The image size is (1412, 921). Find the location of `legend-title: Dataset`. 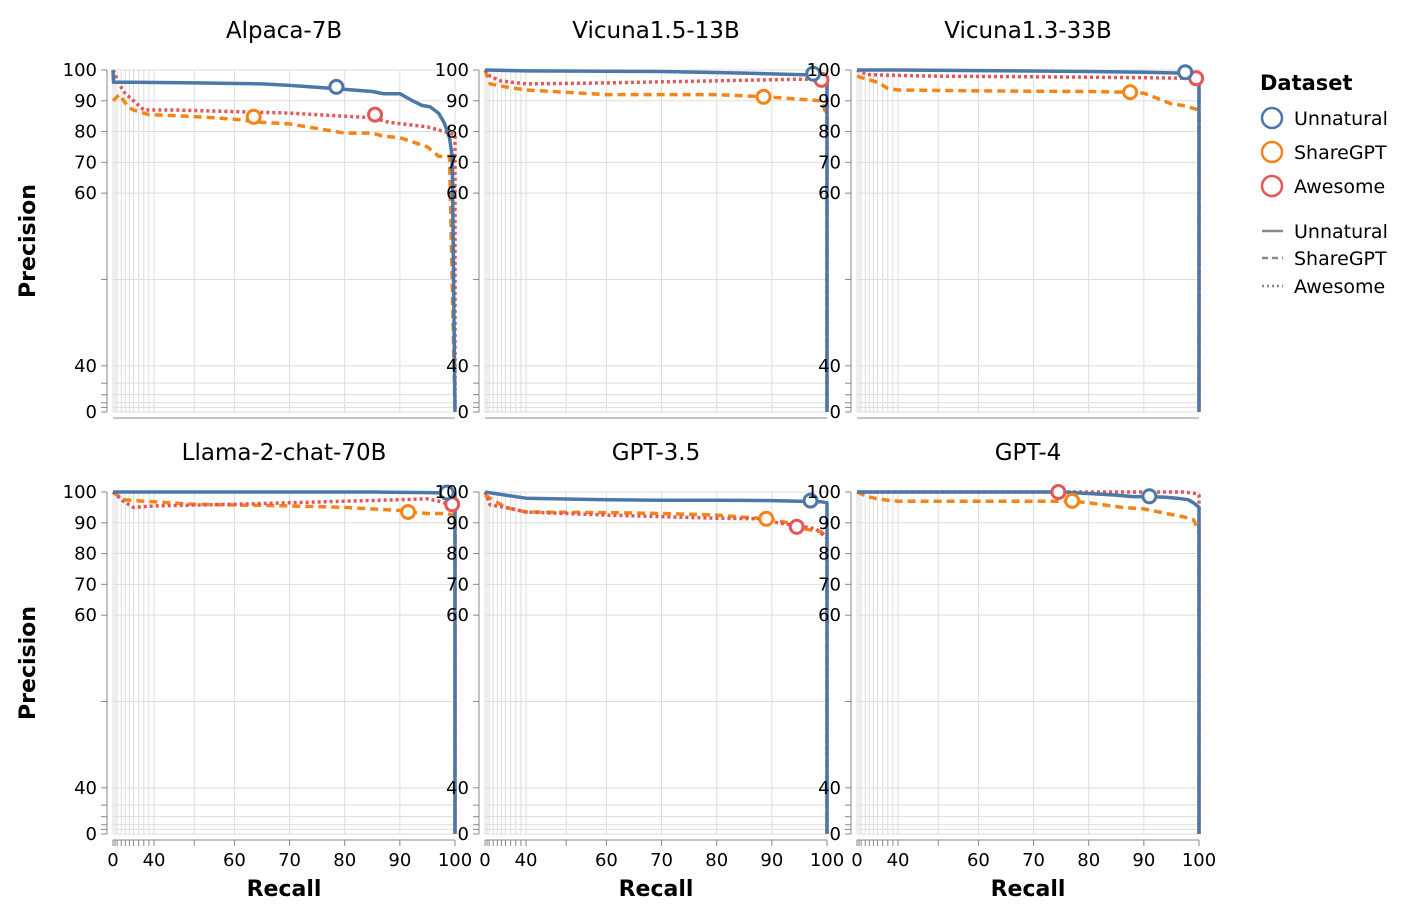

legend-title: Dataset is located at coordinates (1306, 83).